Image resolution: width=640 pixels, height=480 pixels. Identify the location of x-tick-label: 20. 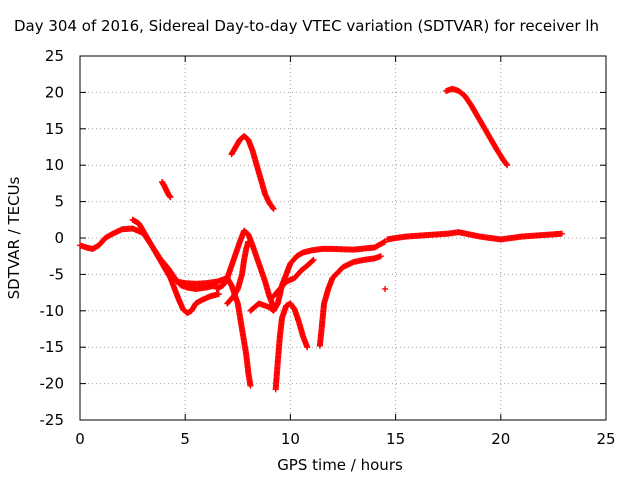
(500, 439).